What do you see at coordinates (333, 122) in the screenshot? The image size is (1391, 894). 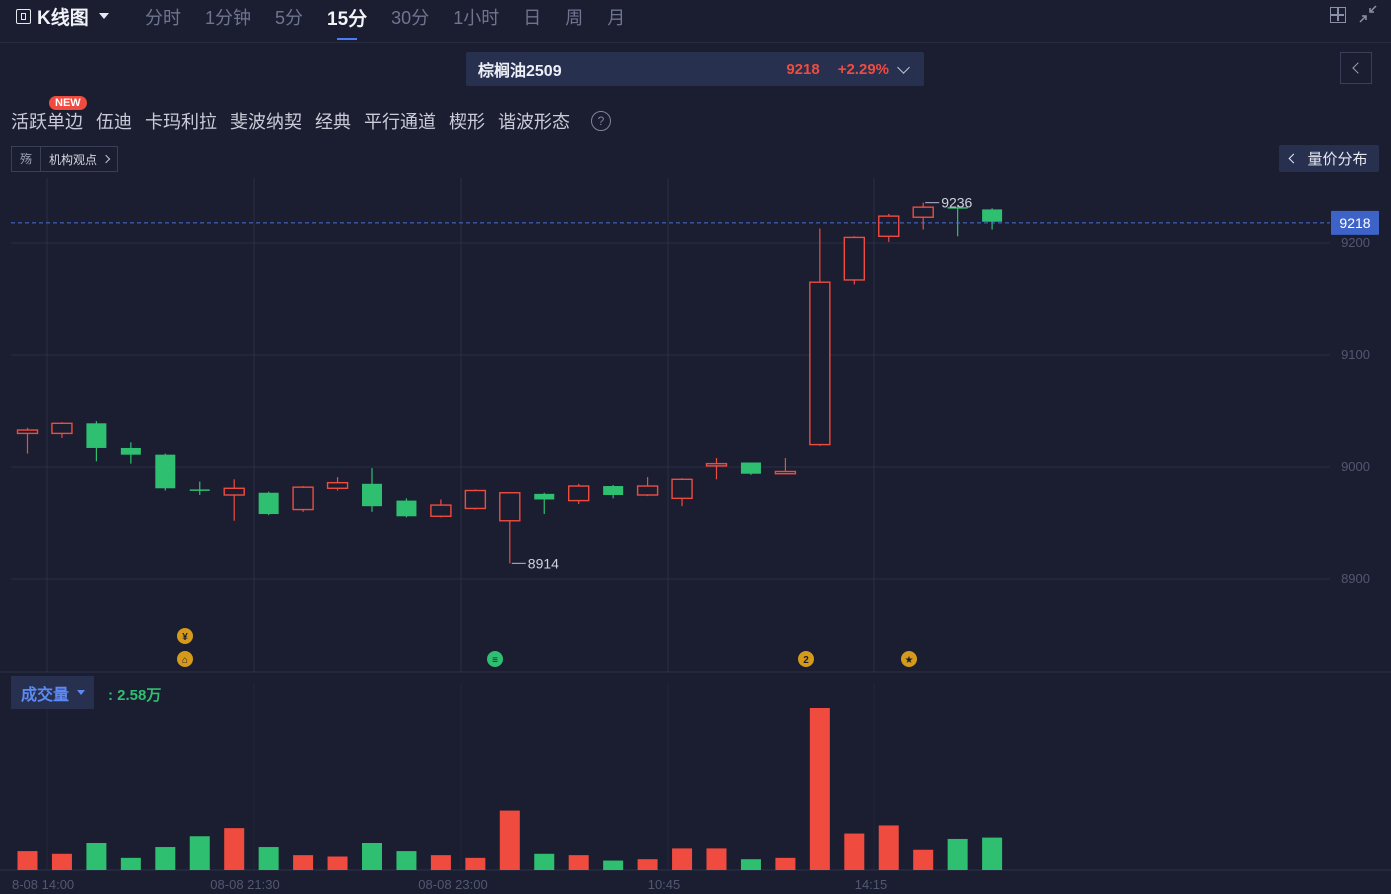 I see `indicator-tab-4: 经典` at bounding box center [333, 122].